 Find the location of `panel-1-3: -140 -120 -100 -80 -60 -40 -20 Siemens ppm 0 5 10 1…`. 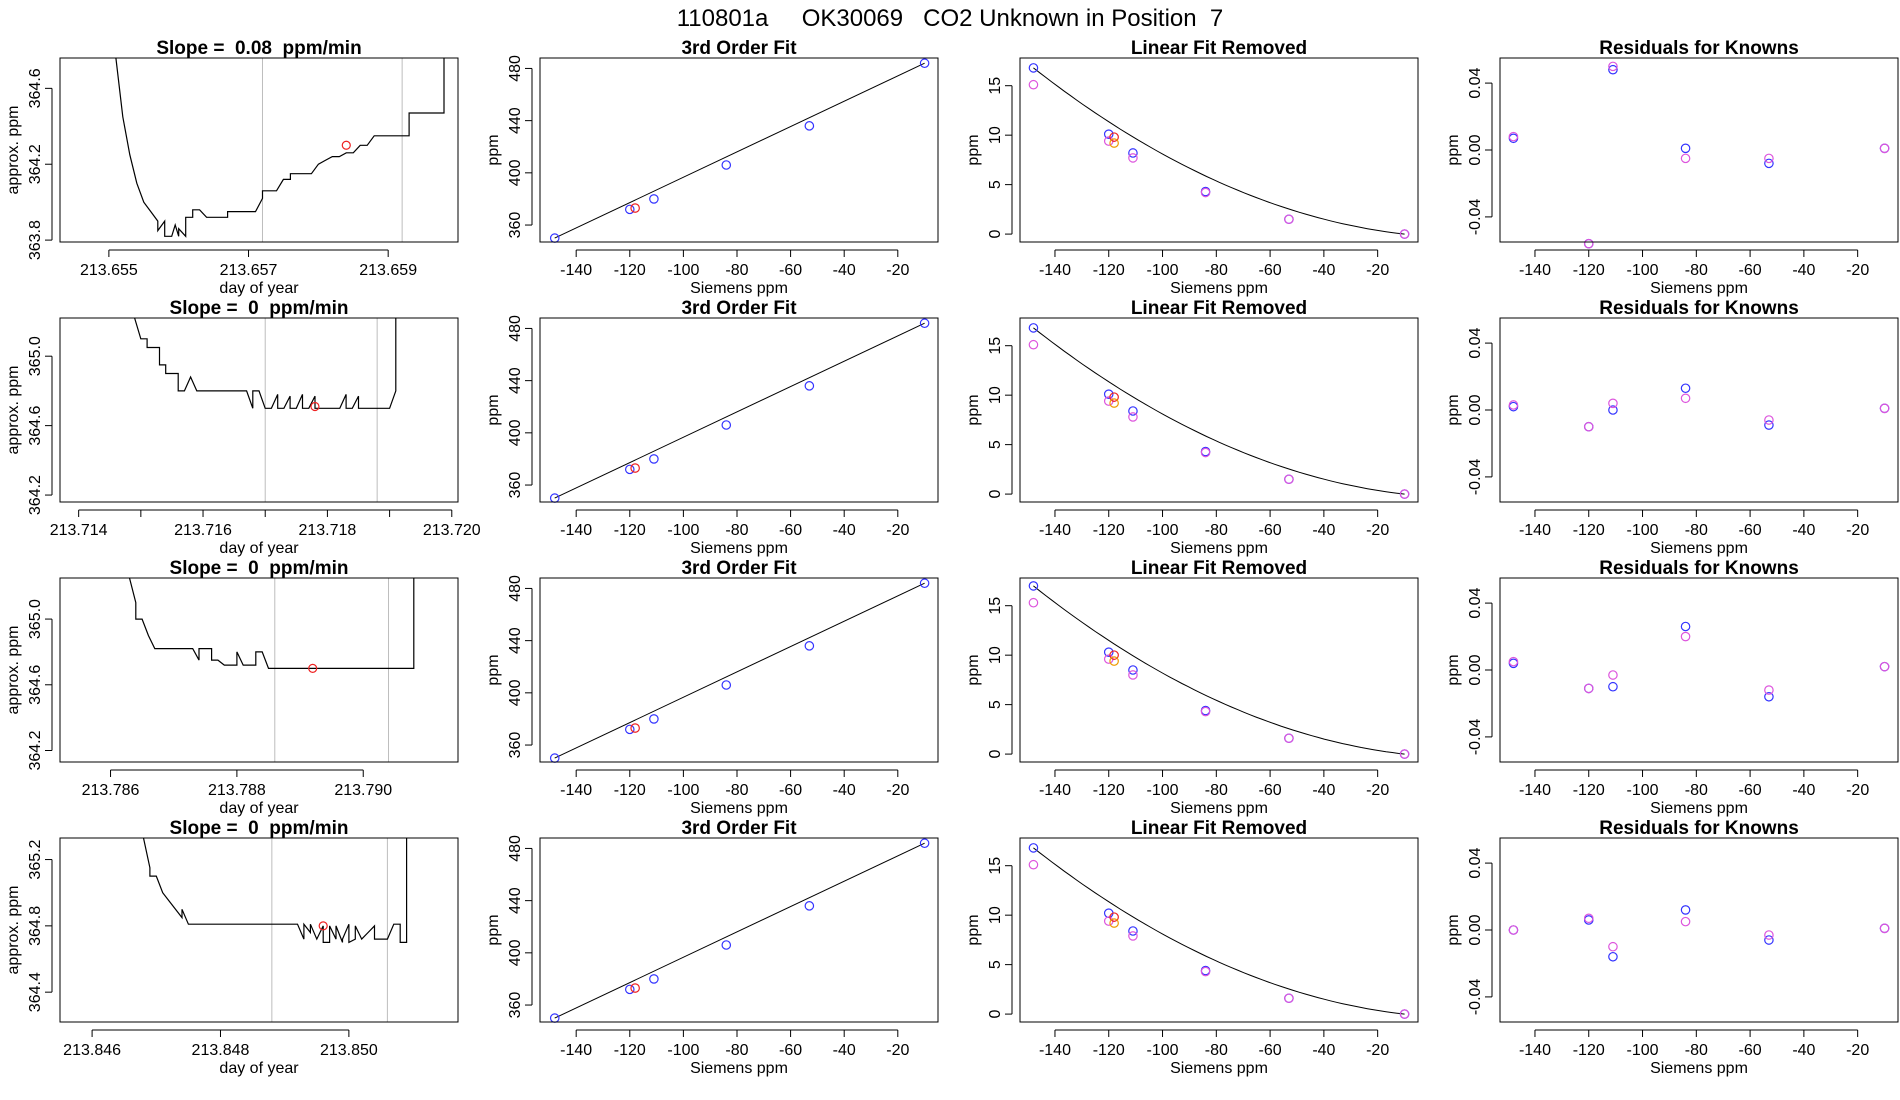

panel-1-3: -140 -120 -100 -80 -60 -40 -20 Siemens ppm 0 5 10 1… is located at coordinates (1192, 167).